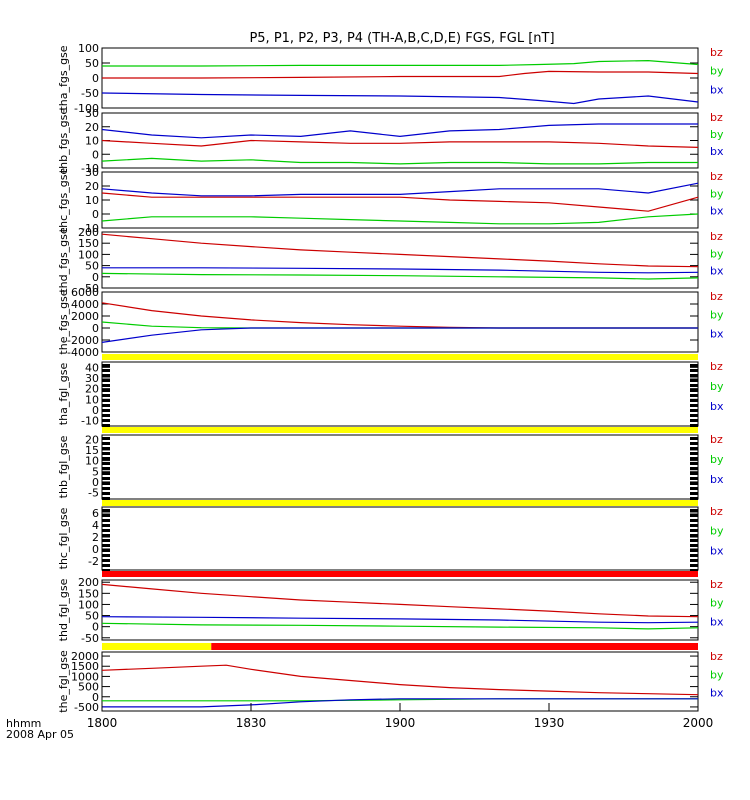 The width and height of the screenshot is (750, 800). Describe the element at coordinates (83, 352) in the screenshot. I see `y-tick-label: -4000` at that location.